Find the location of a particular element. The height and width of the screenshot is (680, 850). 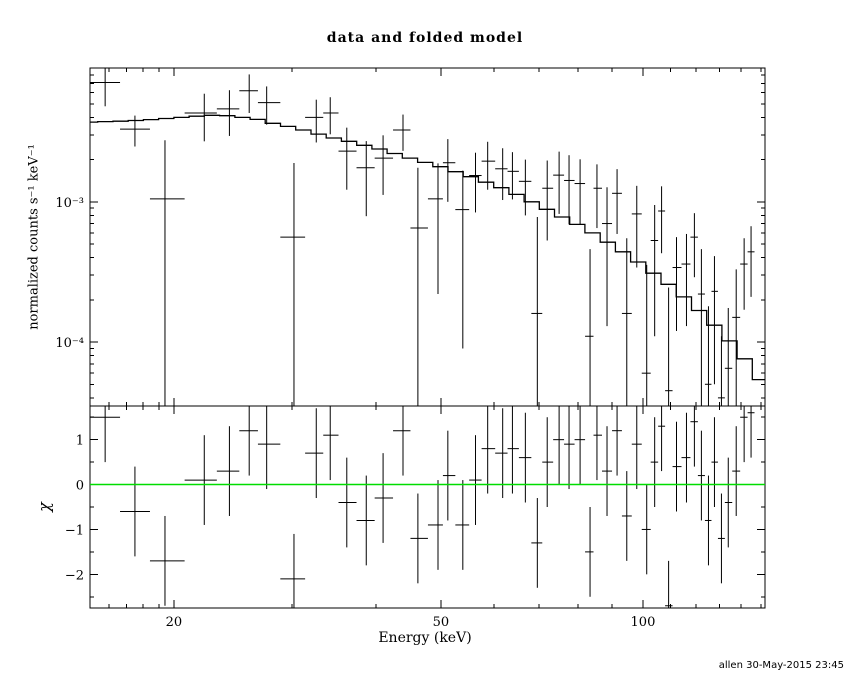

svg-text: 20 is located at coordinates (174, 622).